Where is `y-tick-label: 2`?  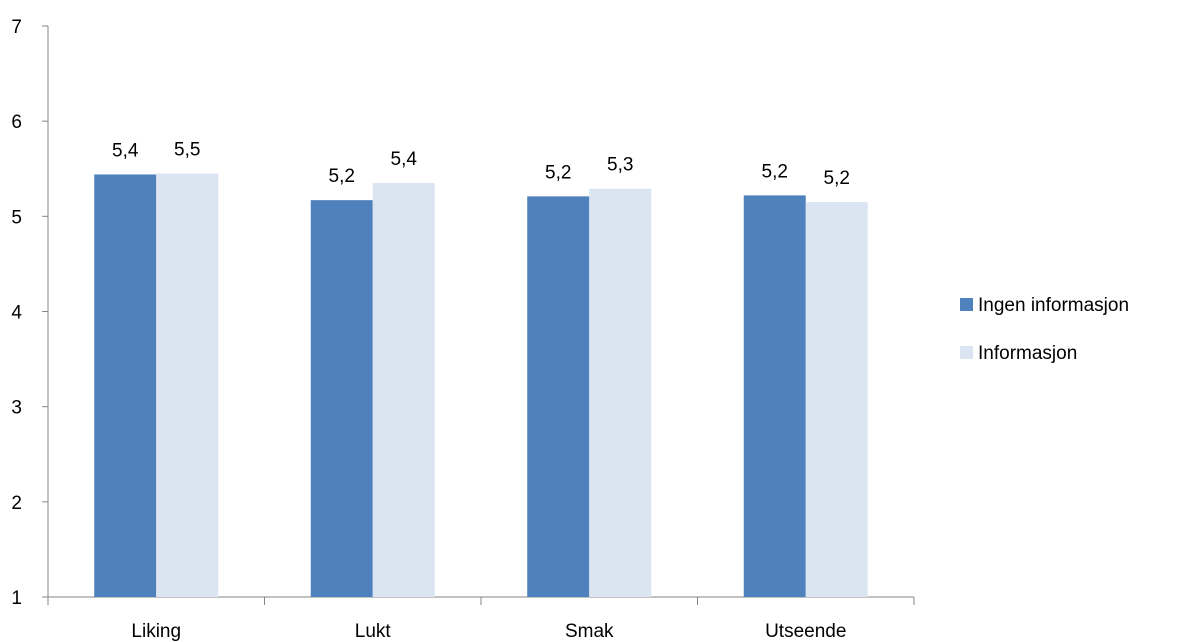
y-tick-label: 2 is located at coordinates (16, 503).